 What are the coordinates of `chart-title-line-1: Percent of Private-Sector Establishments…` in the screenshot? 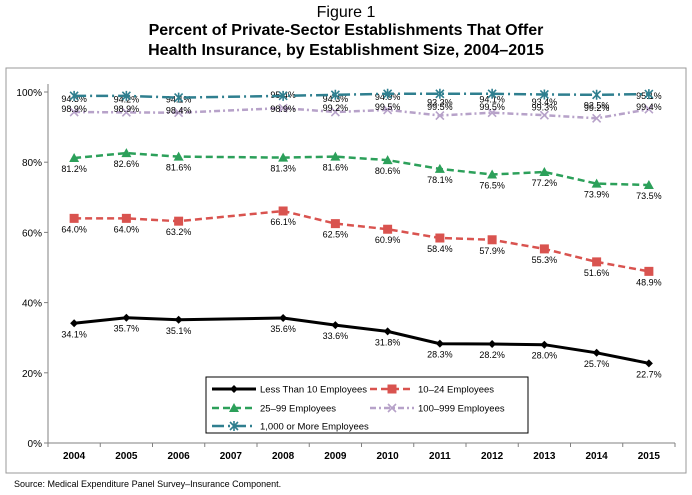 It's located at (346, 30).